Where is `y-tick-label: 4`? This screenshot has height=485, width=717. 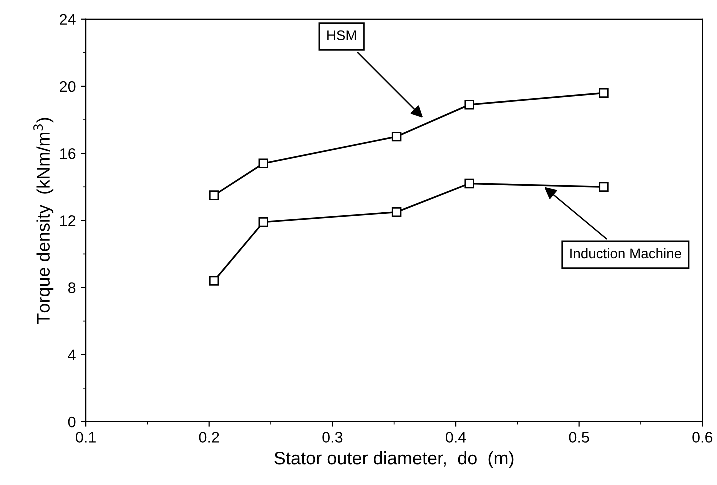
y-tick-label: 4 is located at coordinates (72, 355).